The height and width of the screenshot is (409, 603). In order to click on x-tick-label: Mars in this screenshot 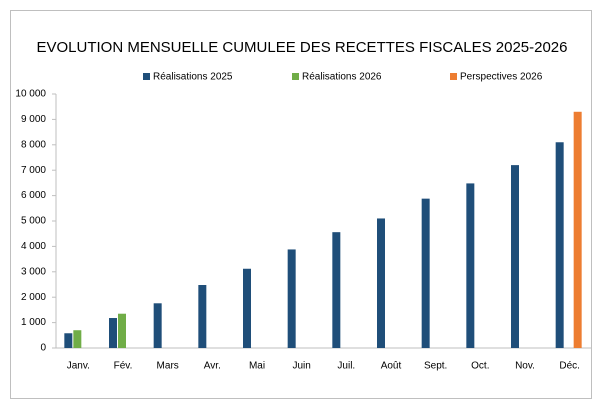, I will do `click(168, 366)`.